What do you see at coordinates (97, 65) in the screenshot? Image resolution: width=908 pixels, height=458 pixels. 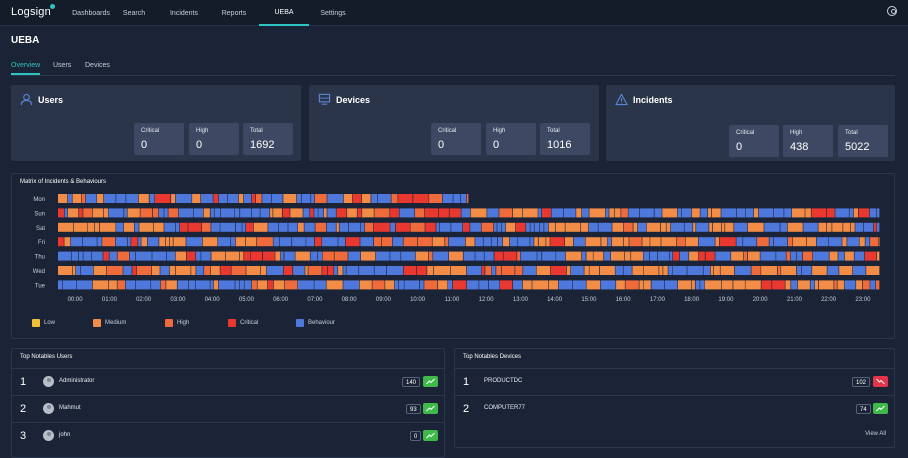 I see `tab-devices: Devices` at bounding box center [97, 65].